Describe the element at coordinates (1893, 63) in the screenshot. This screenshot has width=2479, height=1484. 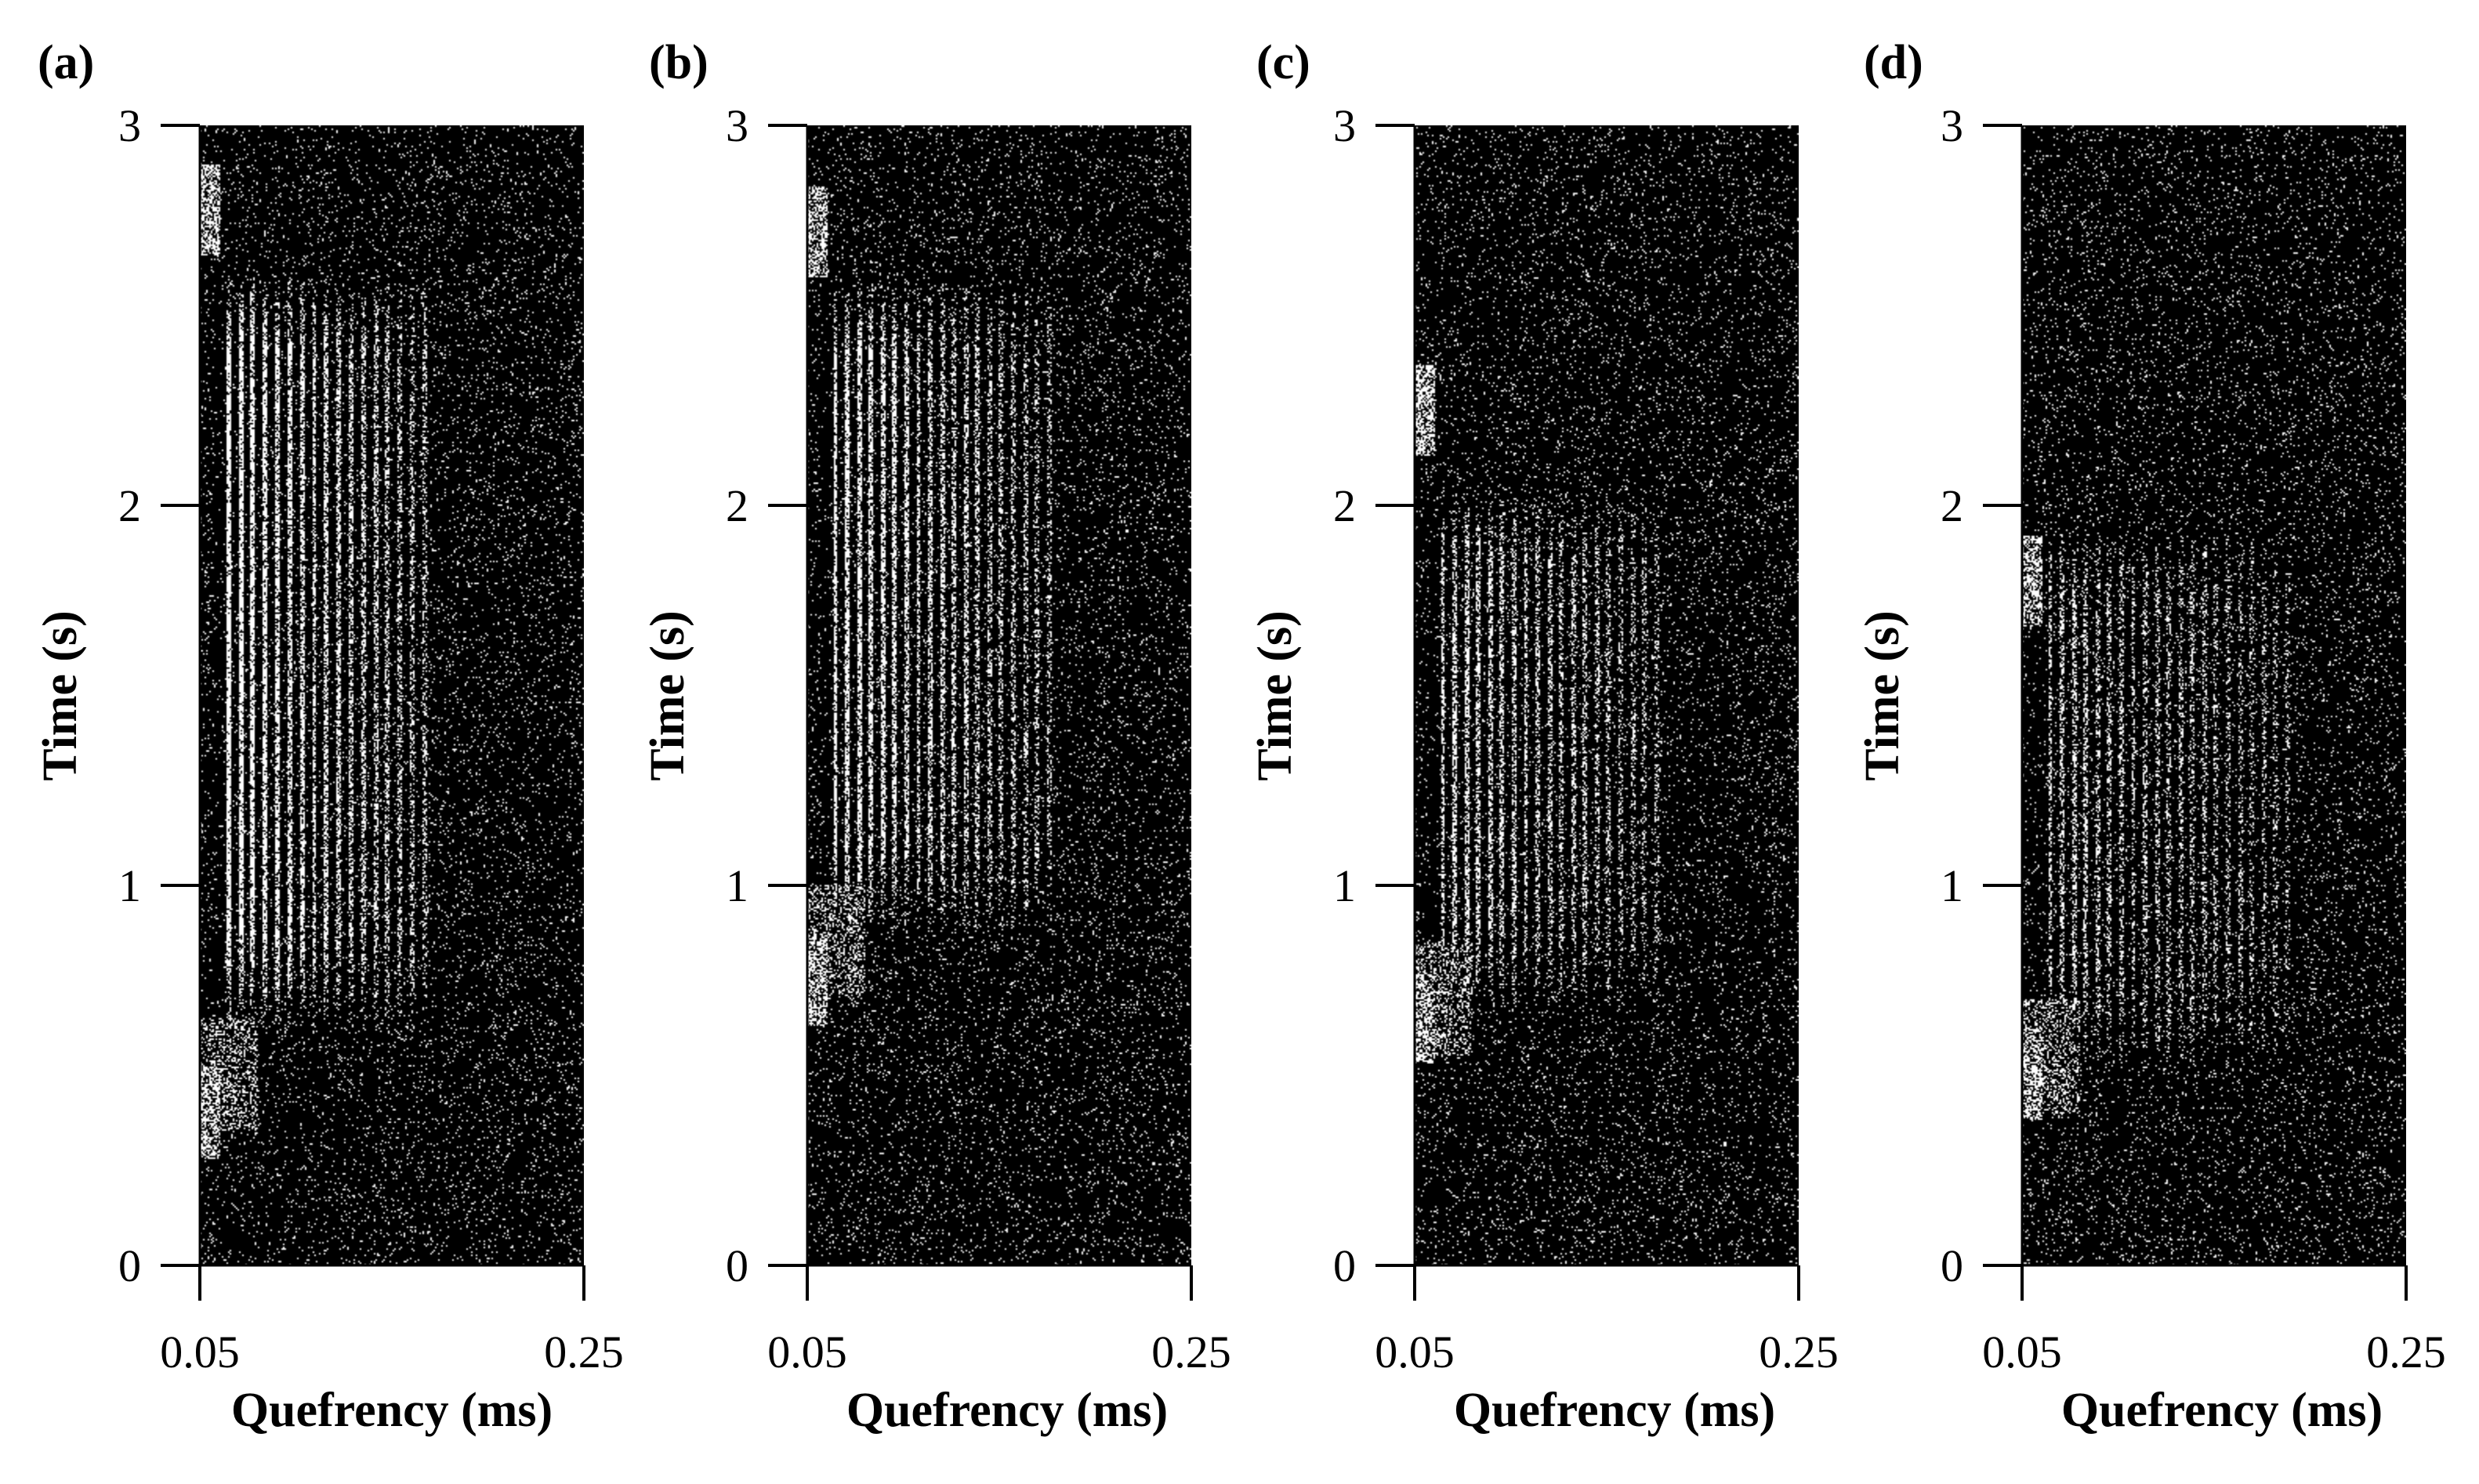
I see `panel-label: (d)` at that location.